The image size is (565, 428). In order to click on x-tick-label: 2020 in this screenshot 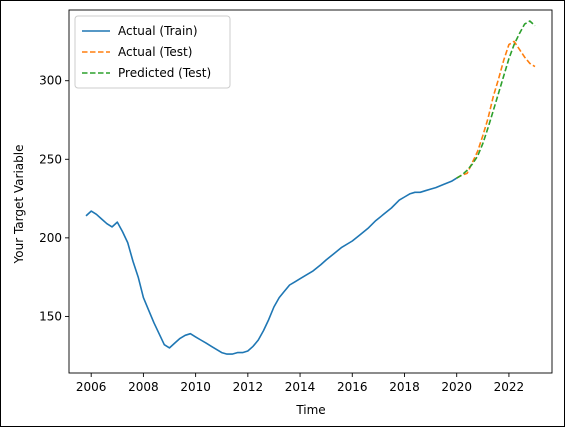, I will do `click(456, 387)`.